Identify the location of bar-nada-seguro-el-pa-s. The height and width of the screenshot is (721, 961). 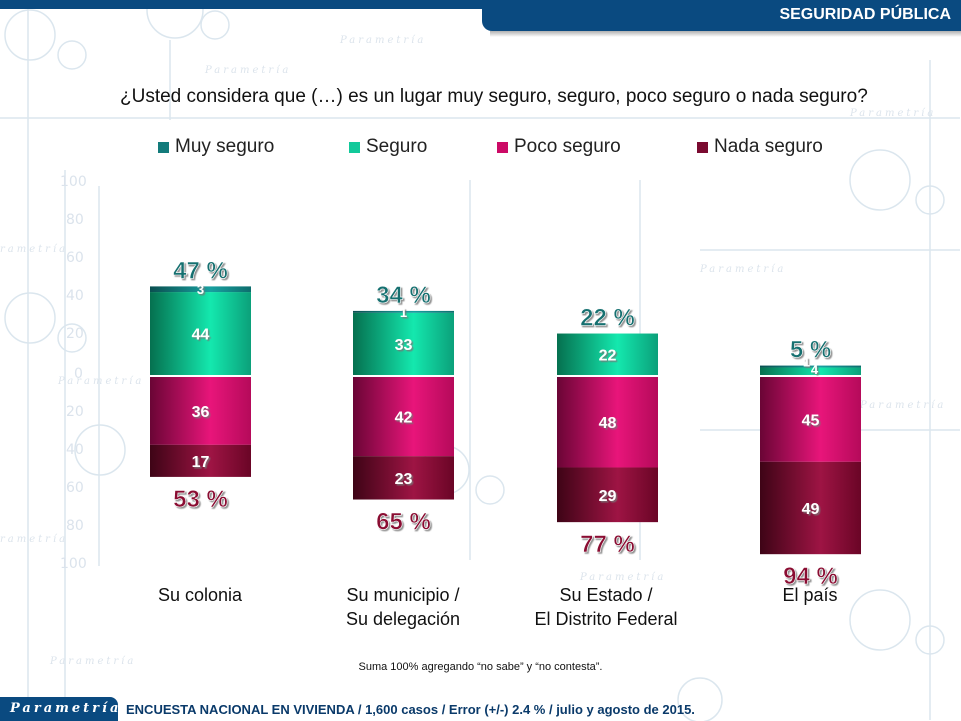
(810, 508).